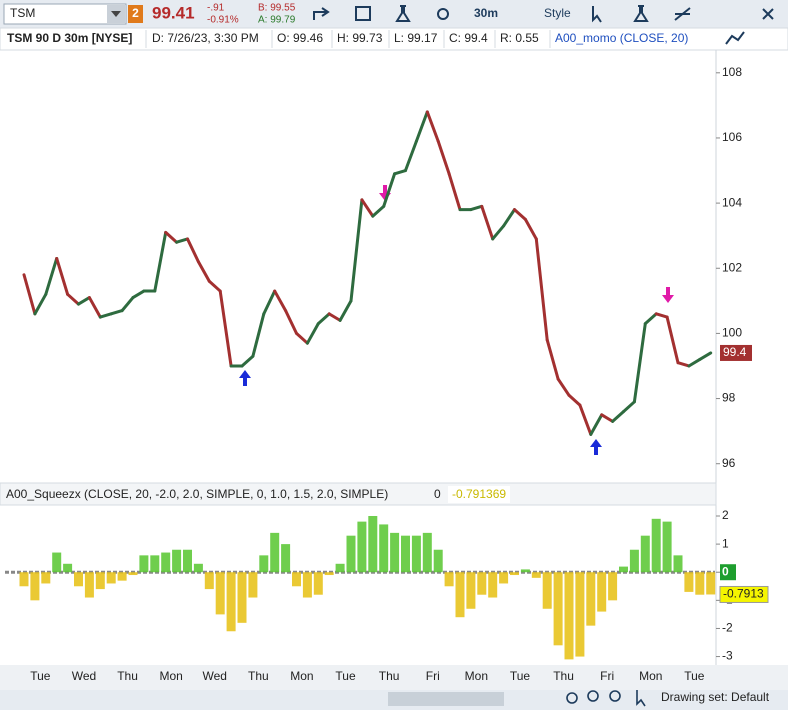  Describe the element at coordinates (725, 543) in the screenshot. I see `y-tick-label: 1` at that location.